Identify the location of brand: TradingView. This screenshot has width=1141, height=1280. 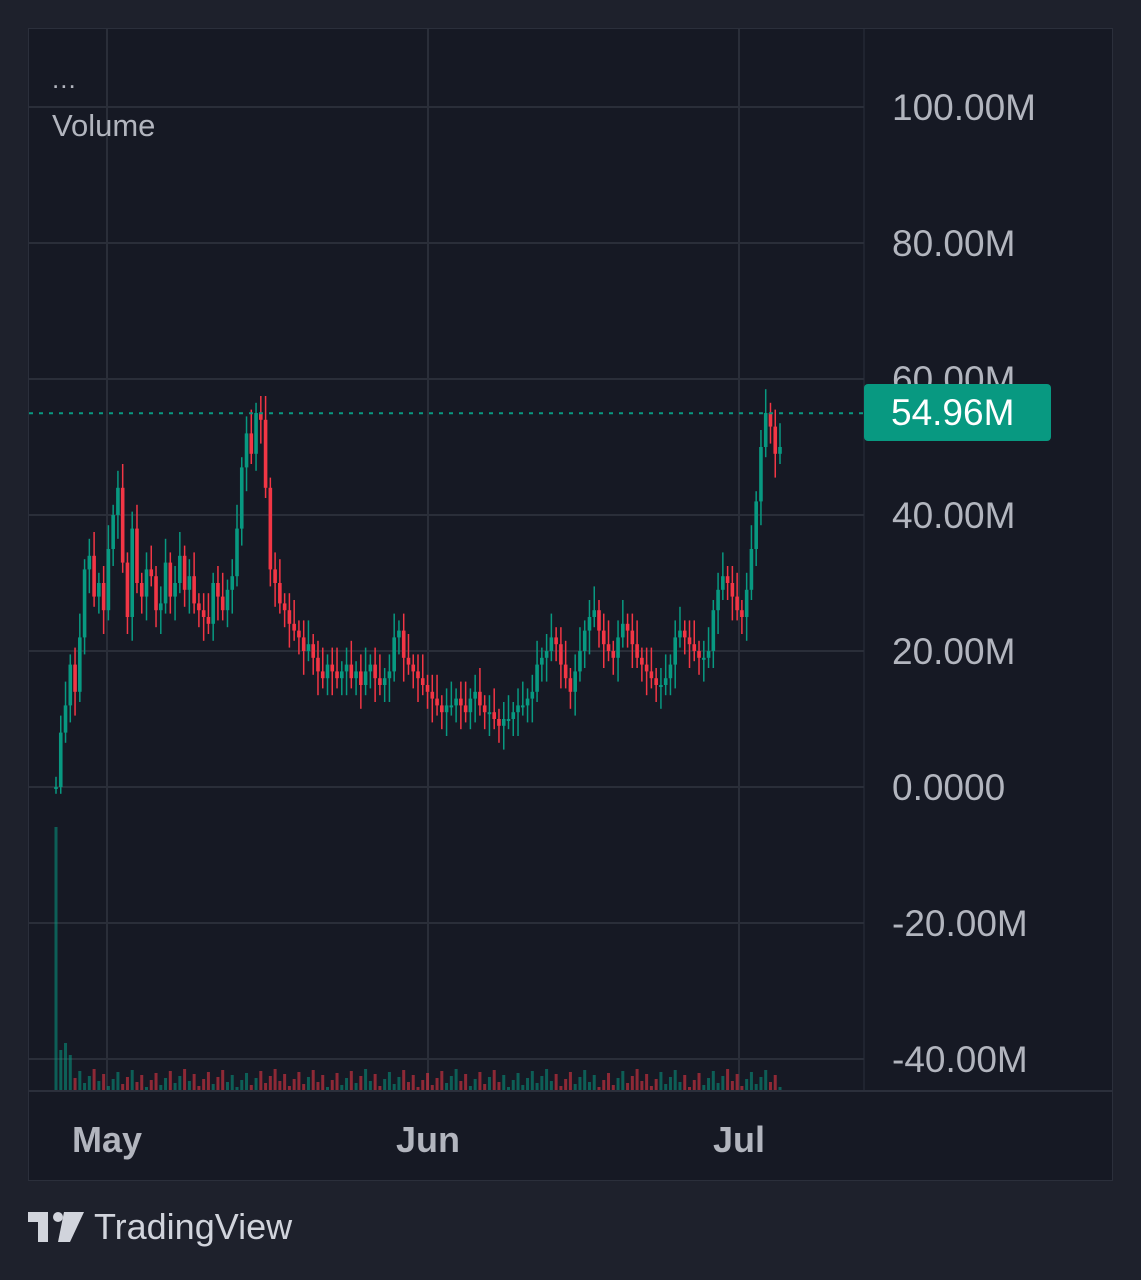
(160, 1227).